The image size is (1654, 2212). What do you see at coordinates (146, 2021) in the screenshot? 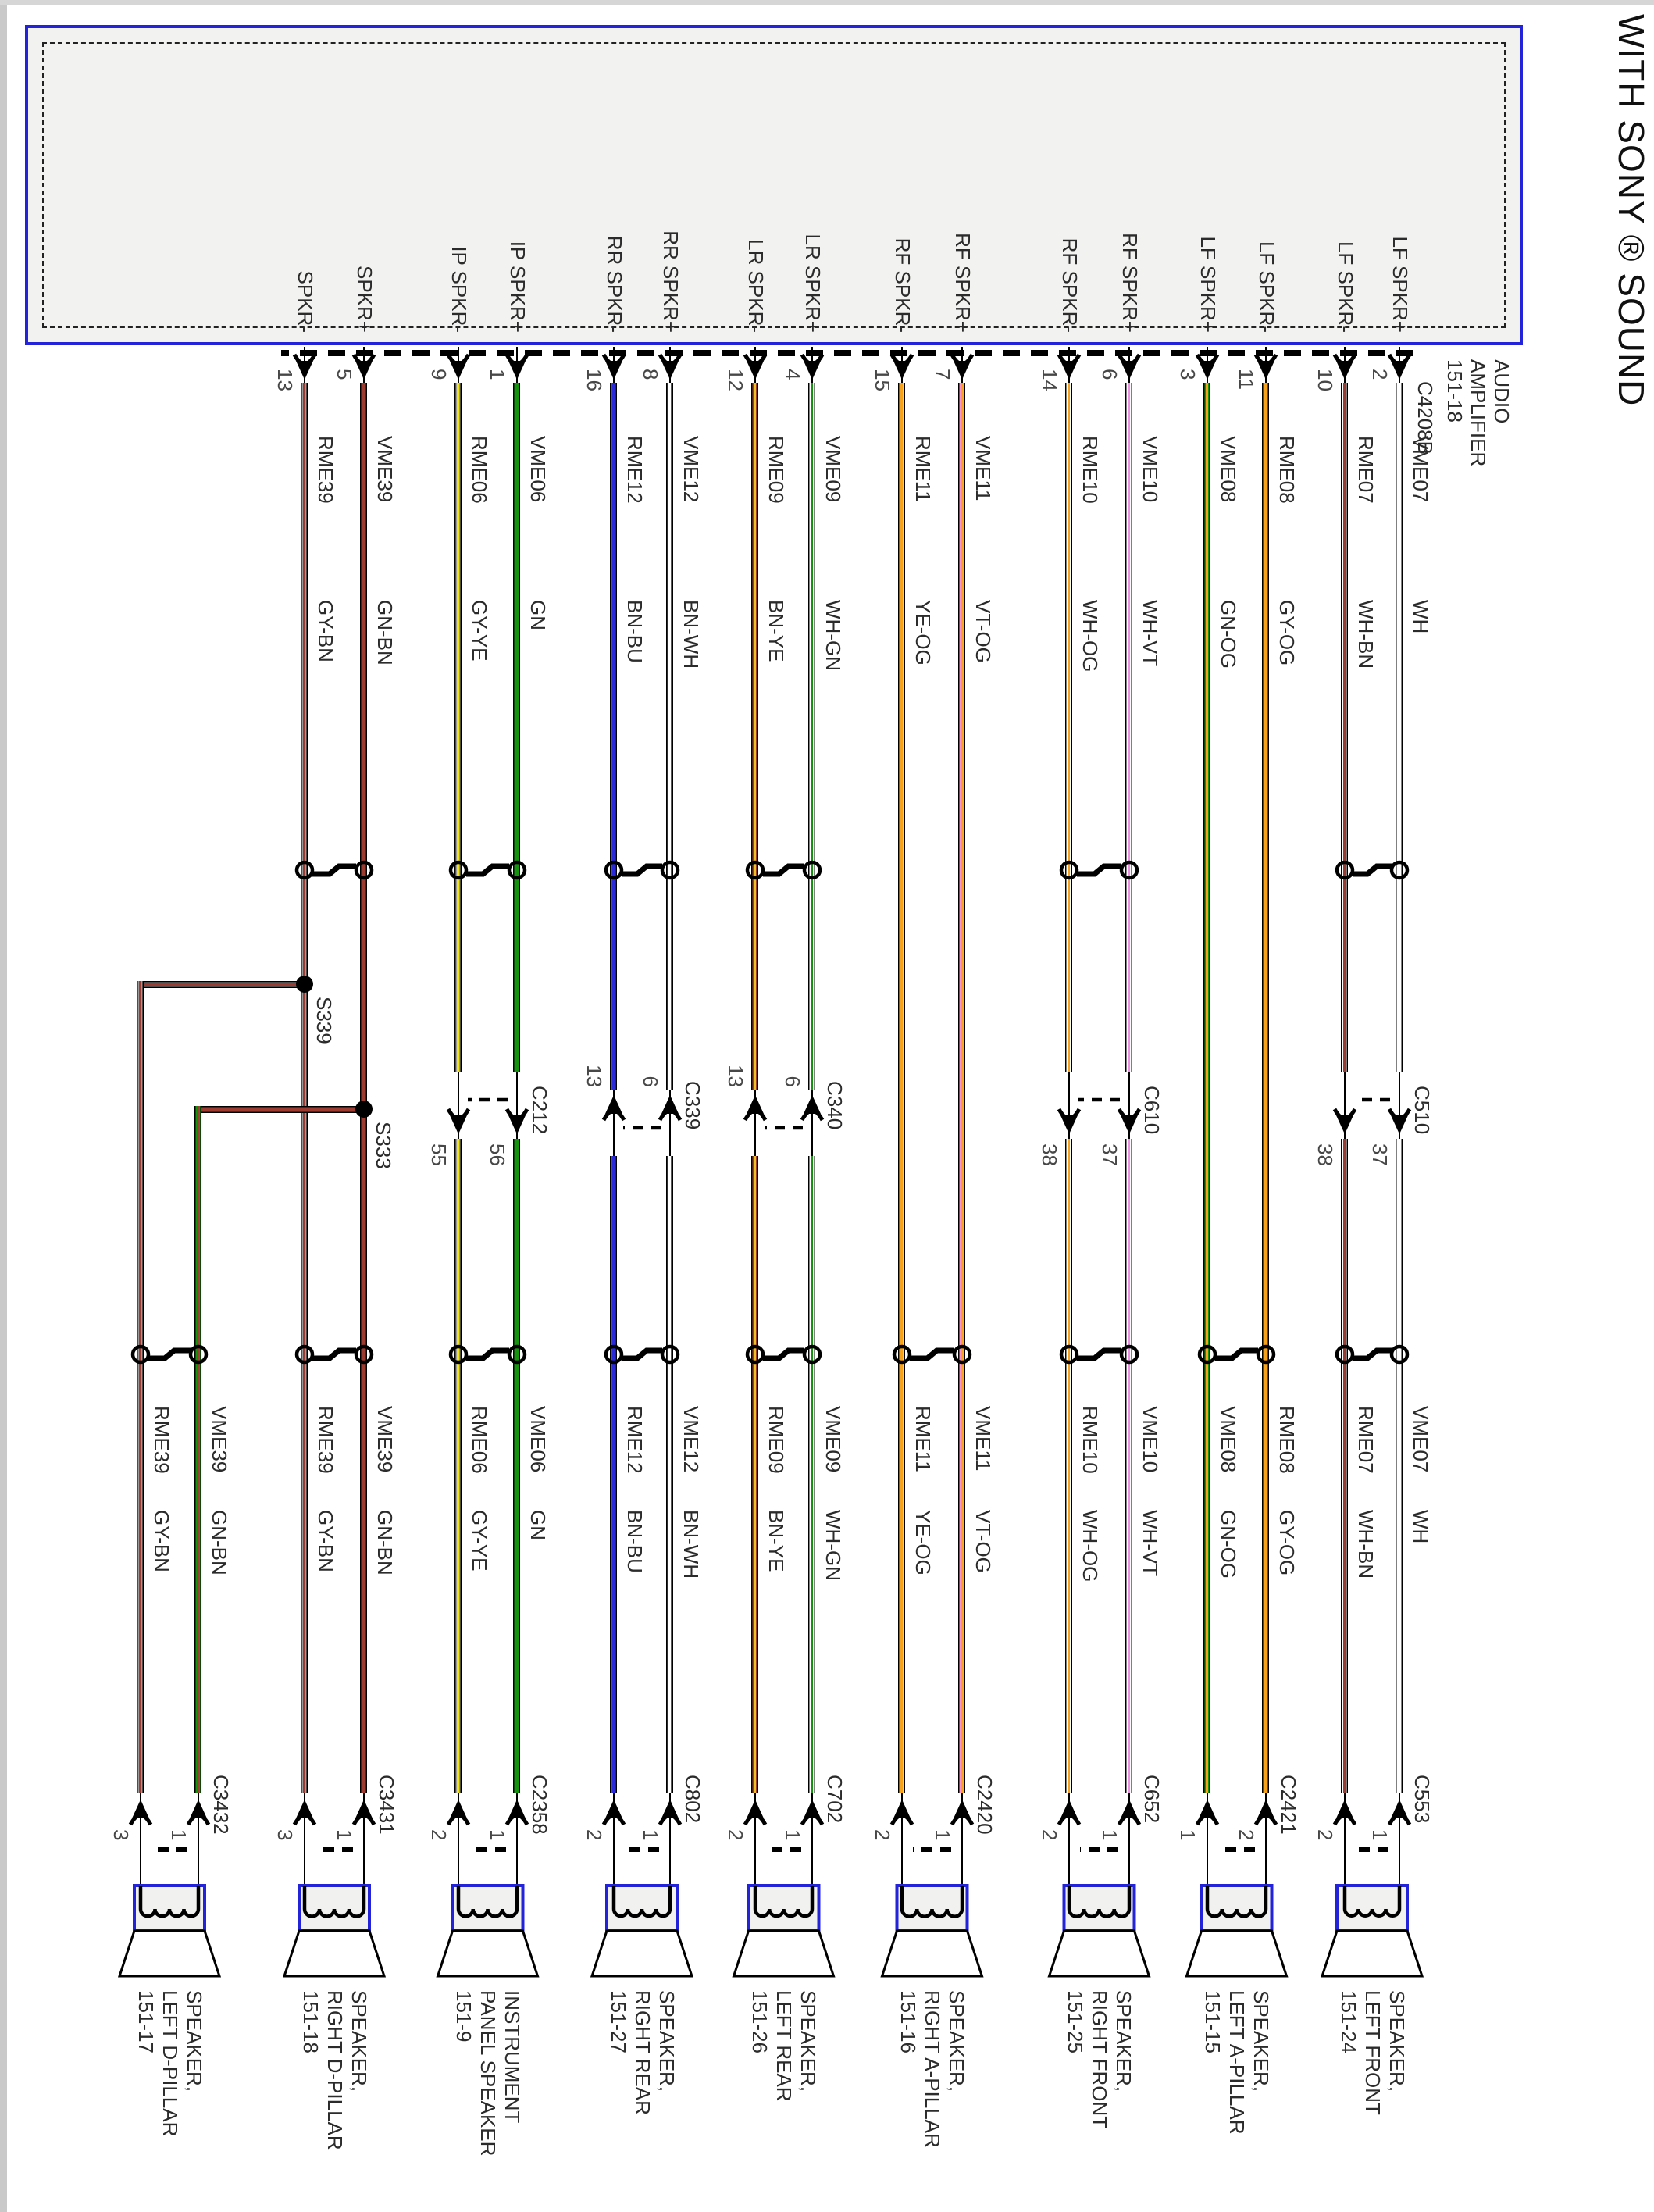
I see `speaker-name-C3432-line-3: 151-17` at bounding box center [146, 2021].